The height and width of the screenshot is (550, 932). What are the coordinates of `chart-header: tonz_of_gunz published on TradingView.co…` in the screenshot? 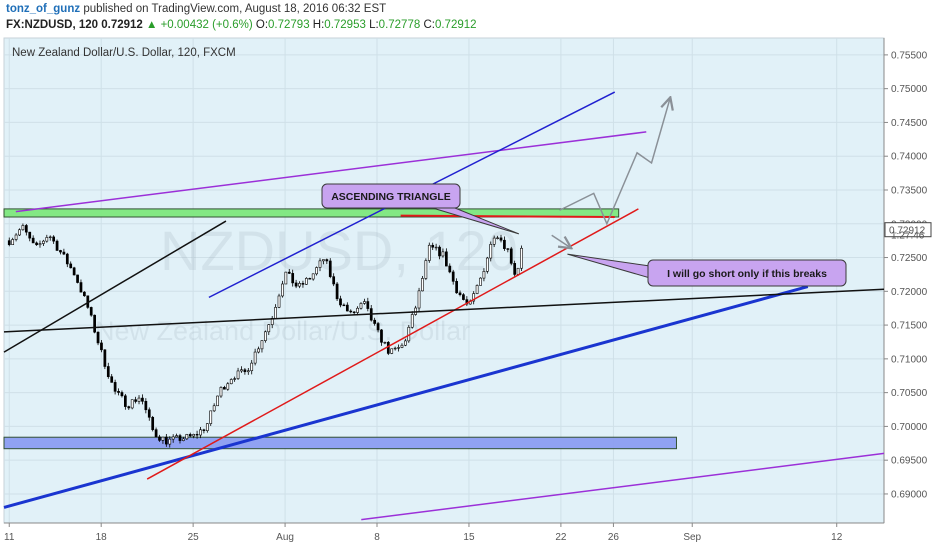 It's located at (466, 18).